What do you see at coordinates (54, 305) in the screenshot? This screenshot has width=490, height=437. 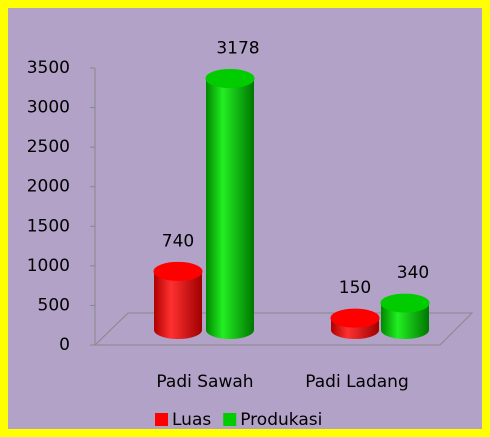 I see `y-tick-label: 500` at bounding box center [54, 305].